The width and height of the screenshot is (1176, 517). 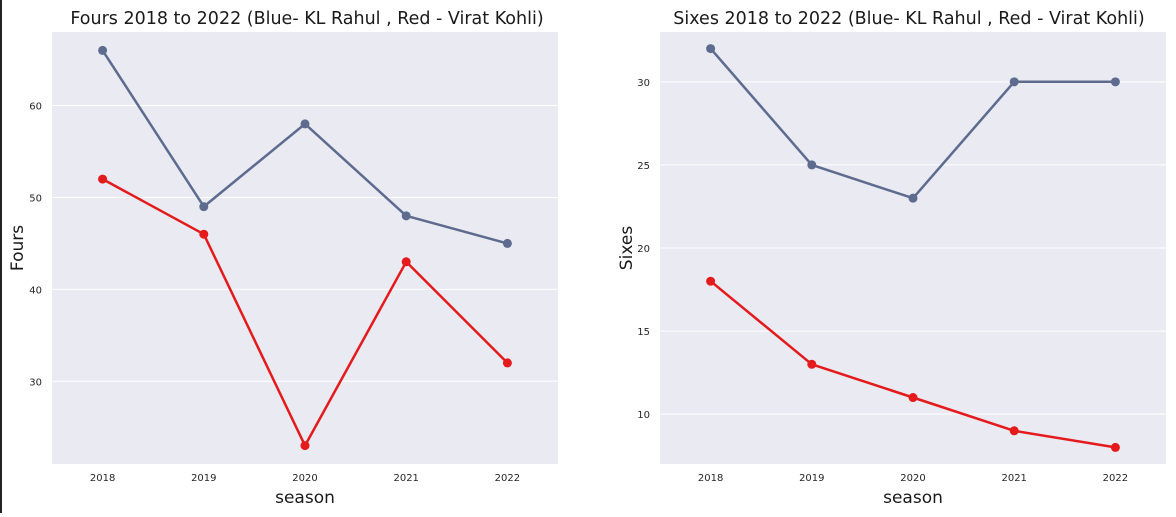 I want to click on y-tick-label: 10, so click(x=643, y=415).